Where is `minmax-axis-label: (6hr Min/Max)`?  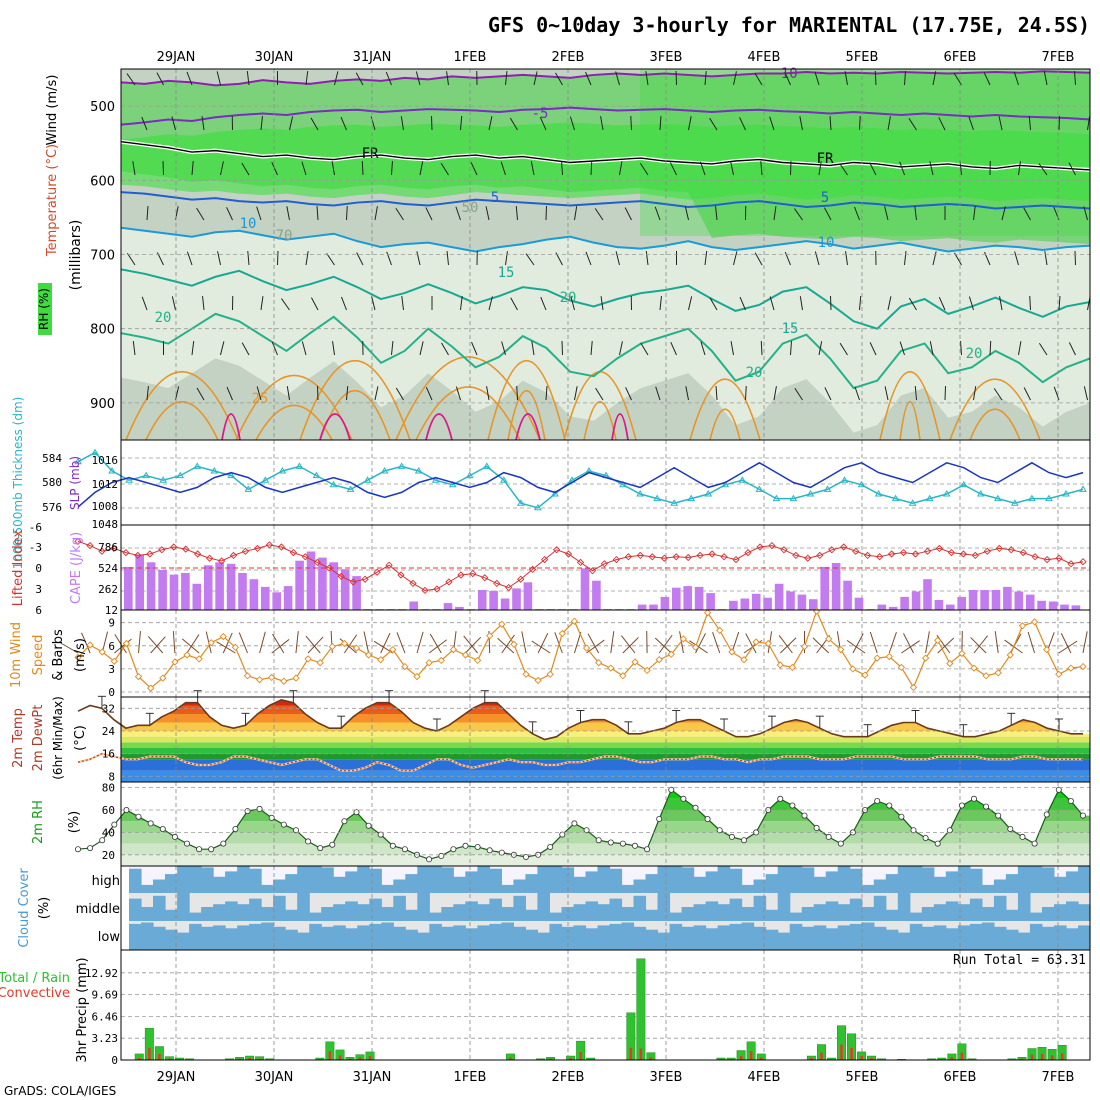
minmax-axis-label: (6hr Min/Max) is located at coordinates (58, 738).